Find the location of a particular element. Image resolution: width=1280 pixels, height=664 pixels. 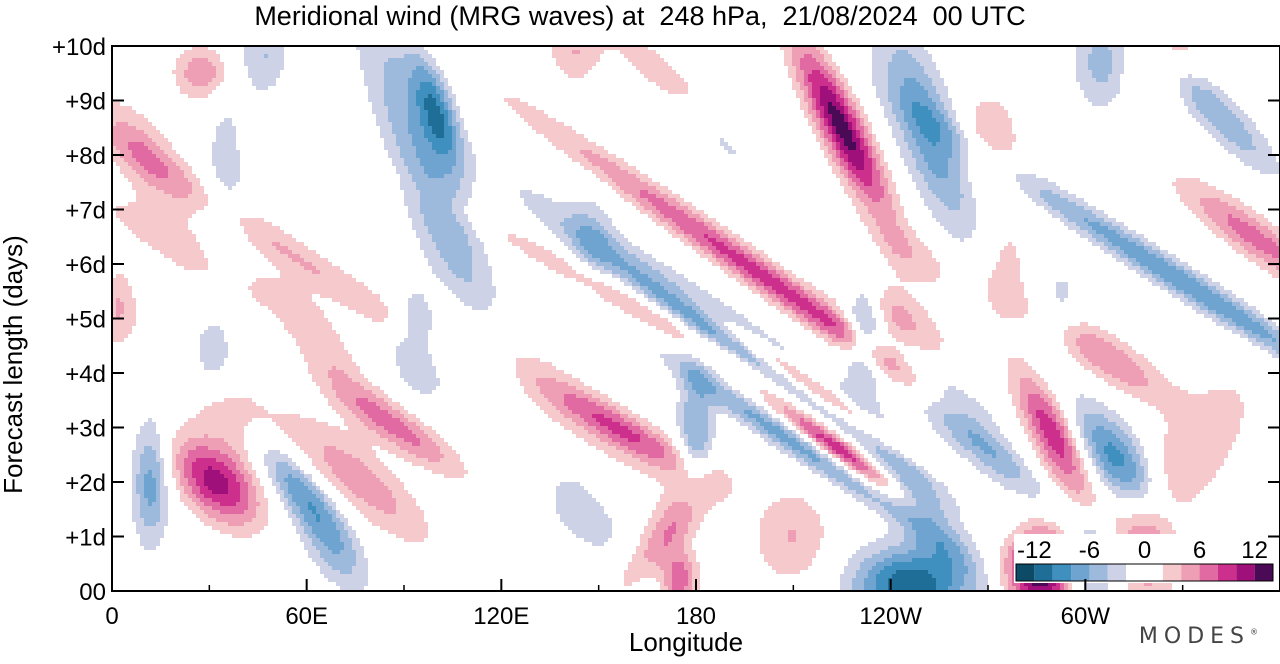

y-tick-label: +9d is located at coordinates (85, 102).